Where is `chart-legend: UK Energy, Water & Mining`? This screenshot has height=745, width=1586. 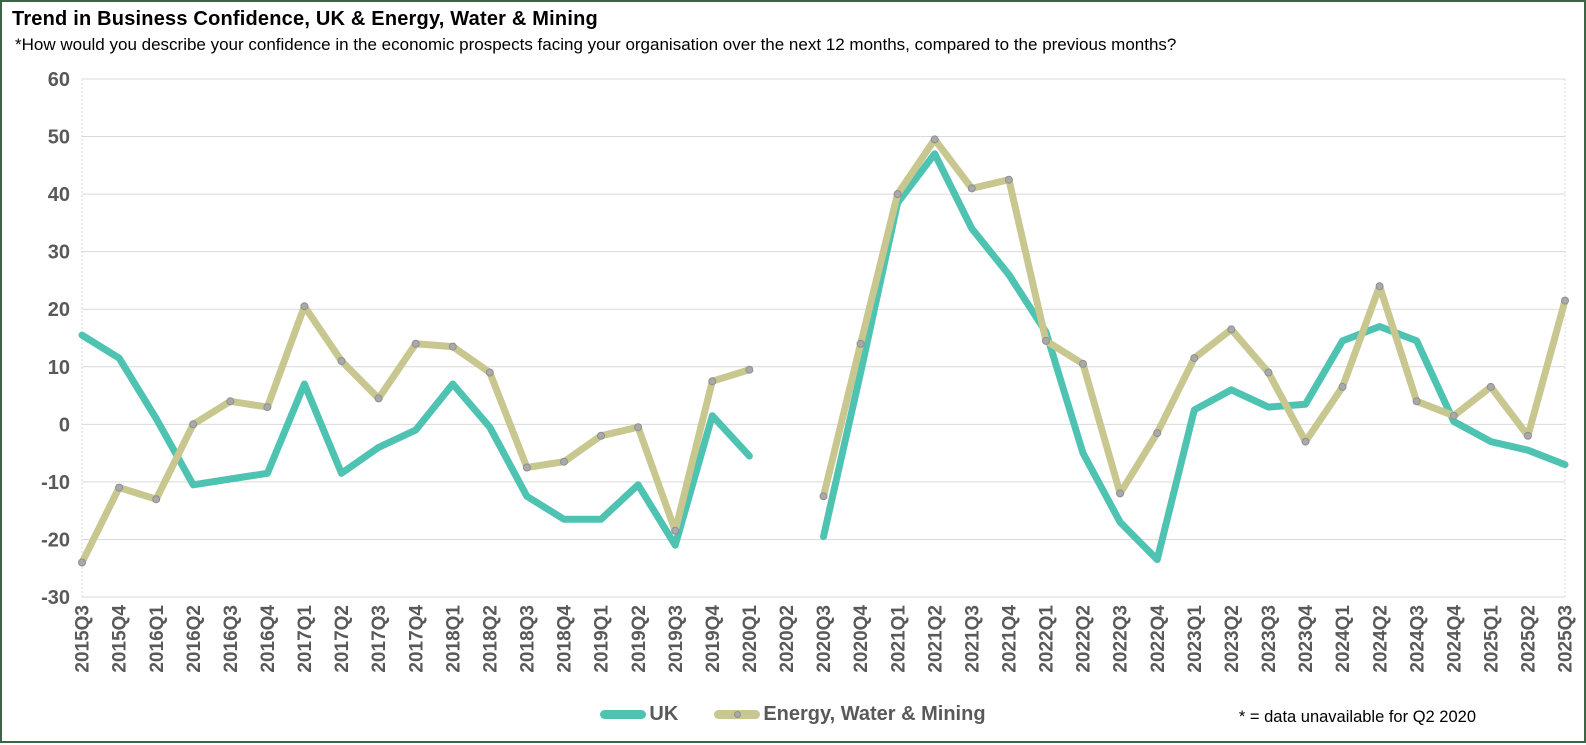
chart-legend: UK Energy, Water & Mining is located at coordinates (793, 714).